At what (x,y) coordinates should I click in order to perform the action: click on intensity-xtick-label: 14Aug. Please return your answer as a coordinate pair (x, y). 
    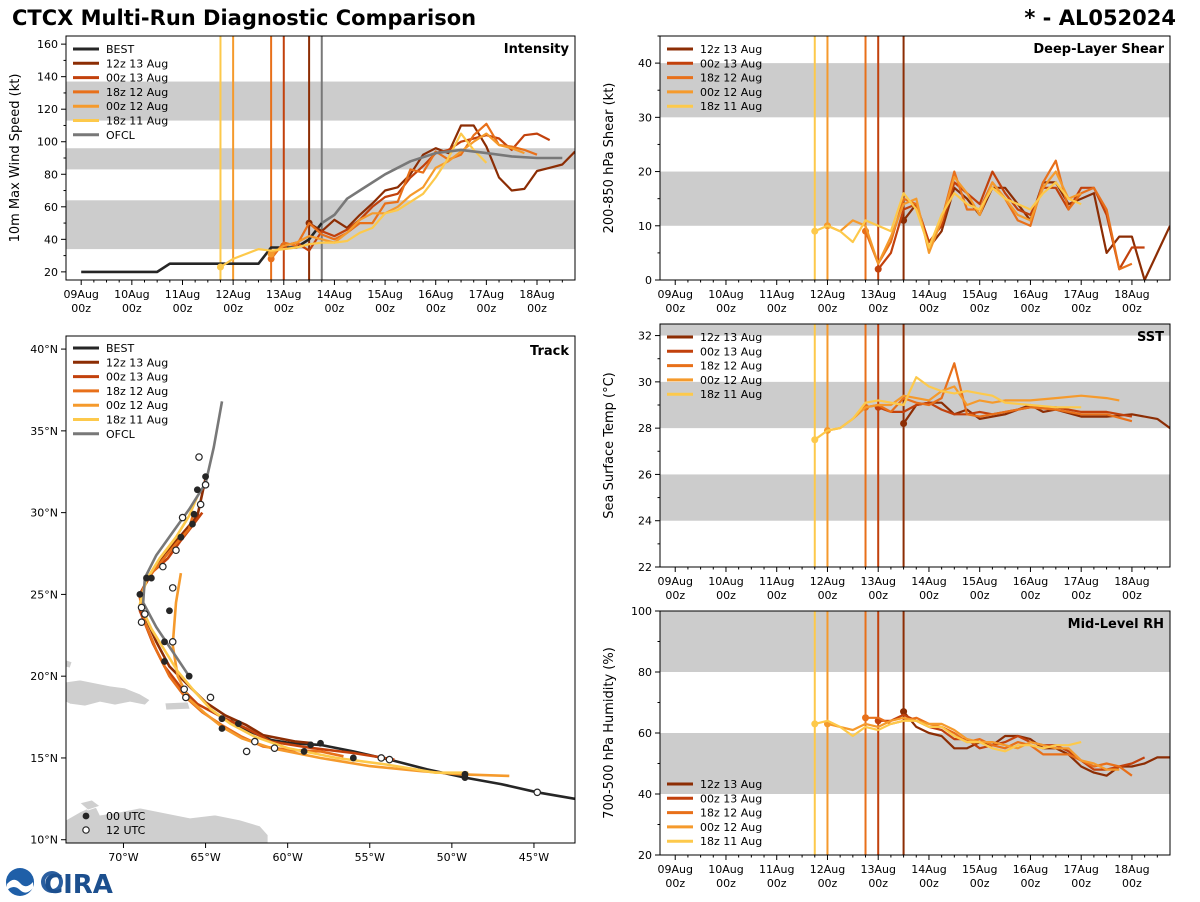
    Looking at the image, I should click on (334, 294).